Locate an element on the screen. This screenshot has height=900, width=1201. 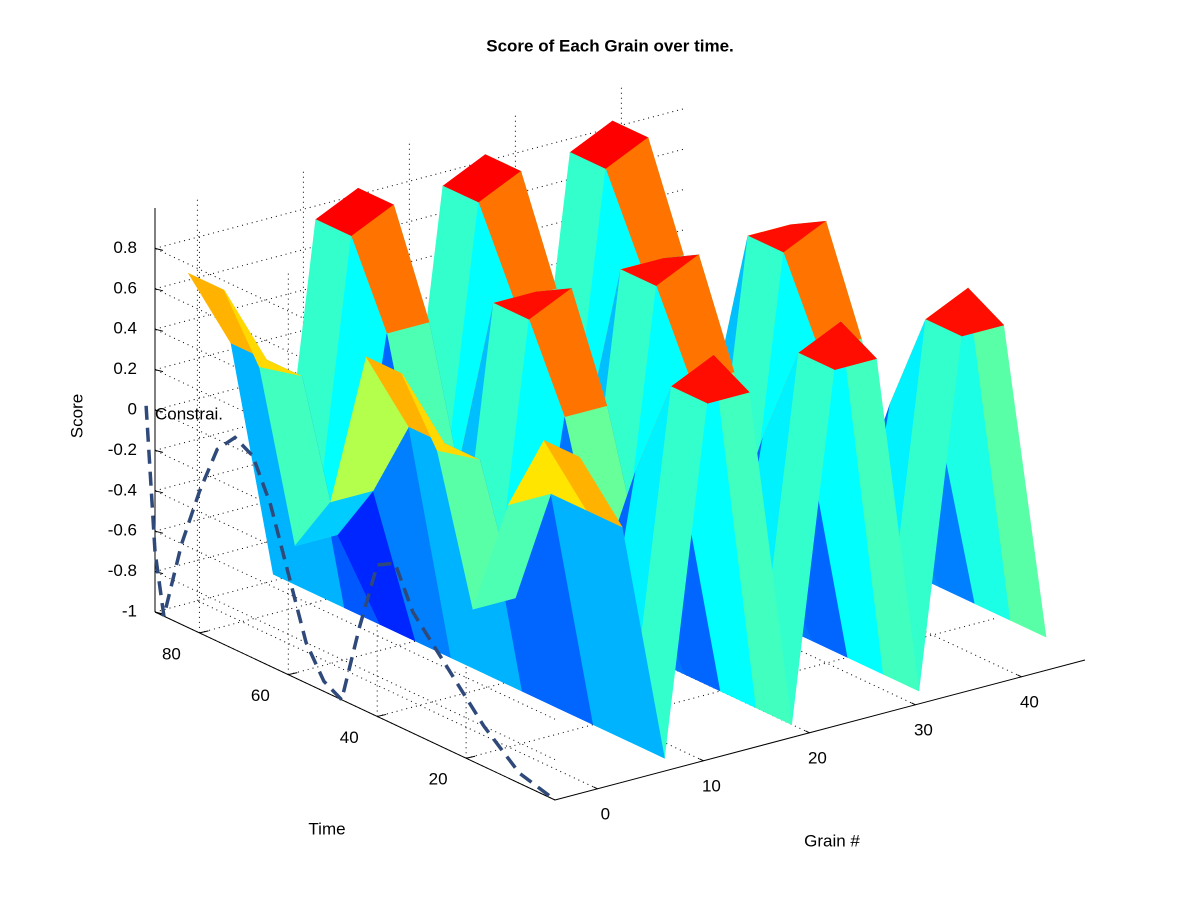
x-tick-label: 40 is located at coordinates (1029, 701).